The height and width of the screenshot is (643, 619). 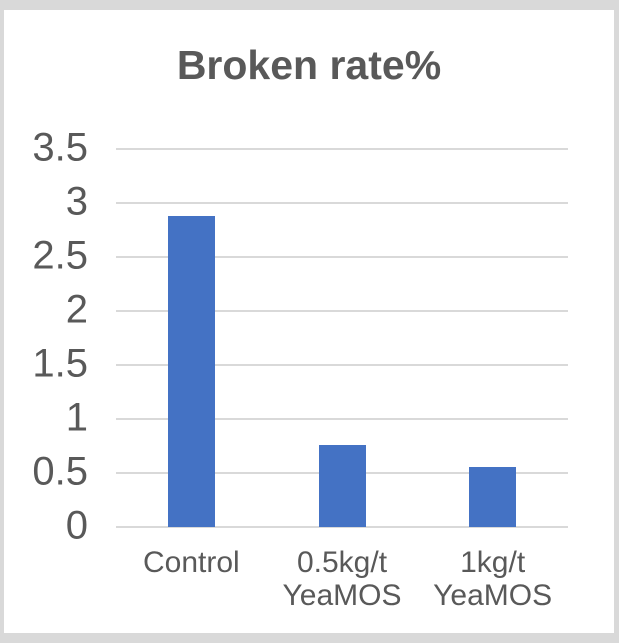 What do you see at coordinates (493, 496) in the screenshot?
I see `bar-1kg-t-yeamos` at bounding box center [493, 496].